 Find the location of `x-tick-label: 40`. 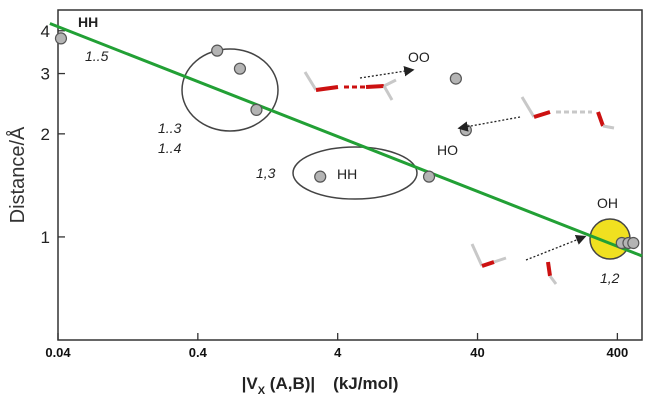

x-tick-label: 40 is located at coordinates (477, 352).